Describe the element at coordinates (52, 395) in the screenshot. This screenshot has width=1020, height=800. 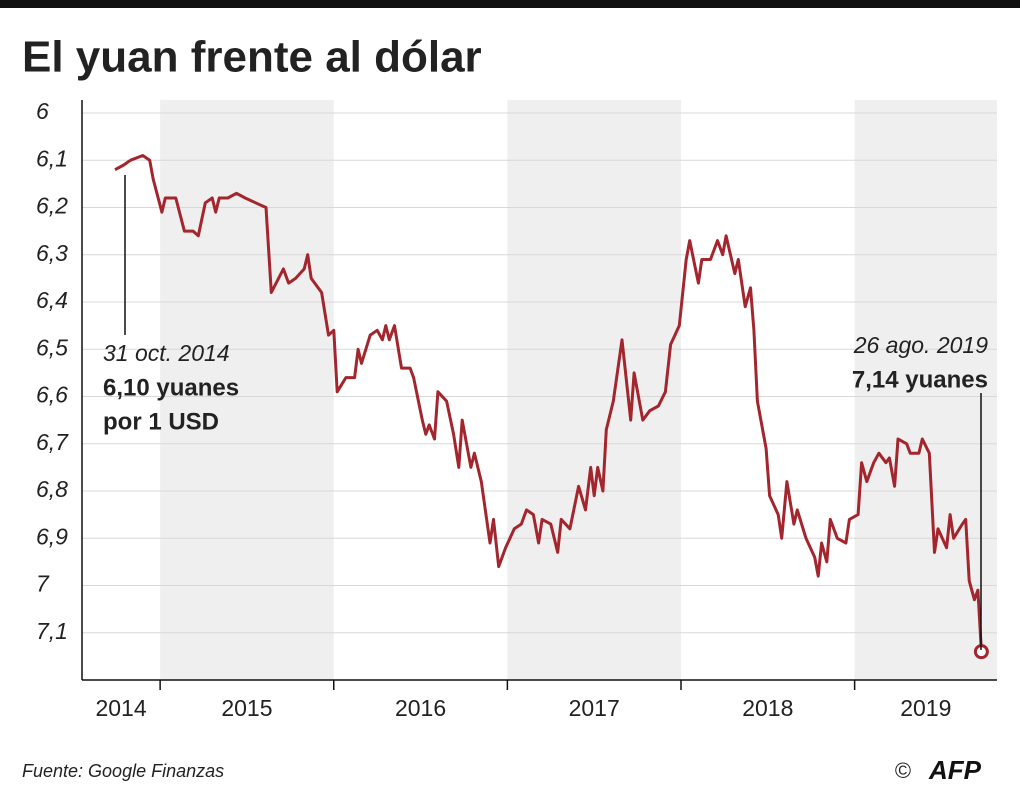
I see `y-tick-label: 6,6` at that location.